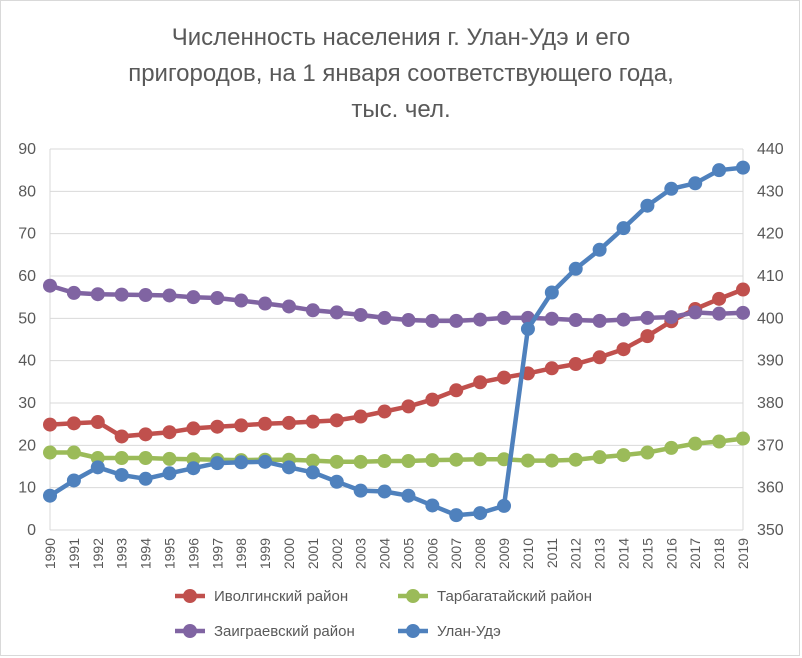  Describe the element at coordinates (743, 553) in the screenshot. I see `x-tick-label: 2019` at that location.